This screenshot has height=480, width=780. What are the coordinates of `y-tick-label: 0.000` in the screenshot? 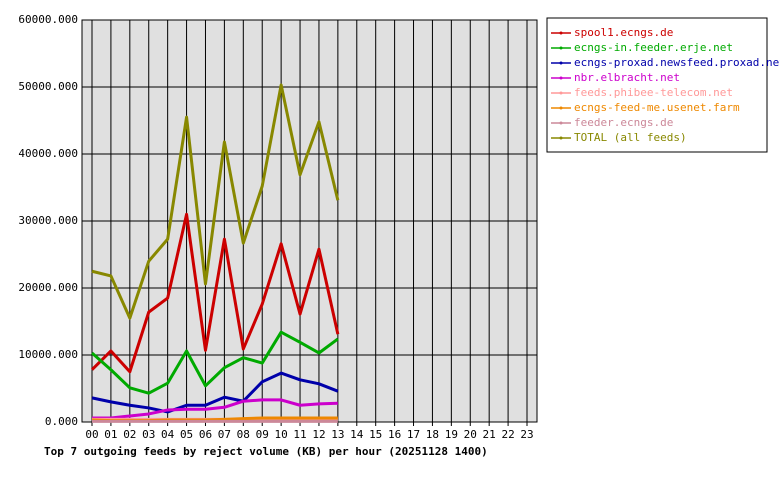 It's located at (61, 421).